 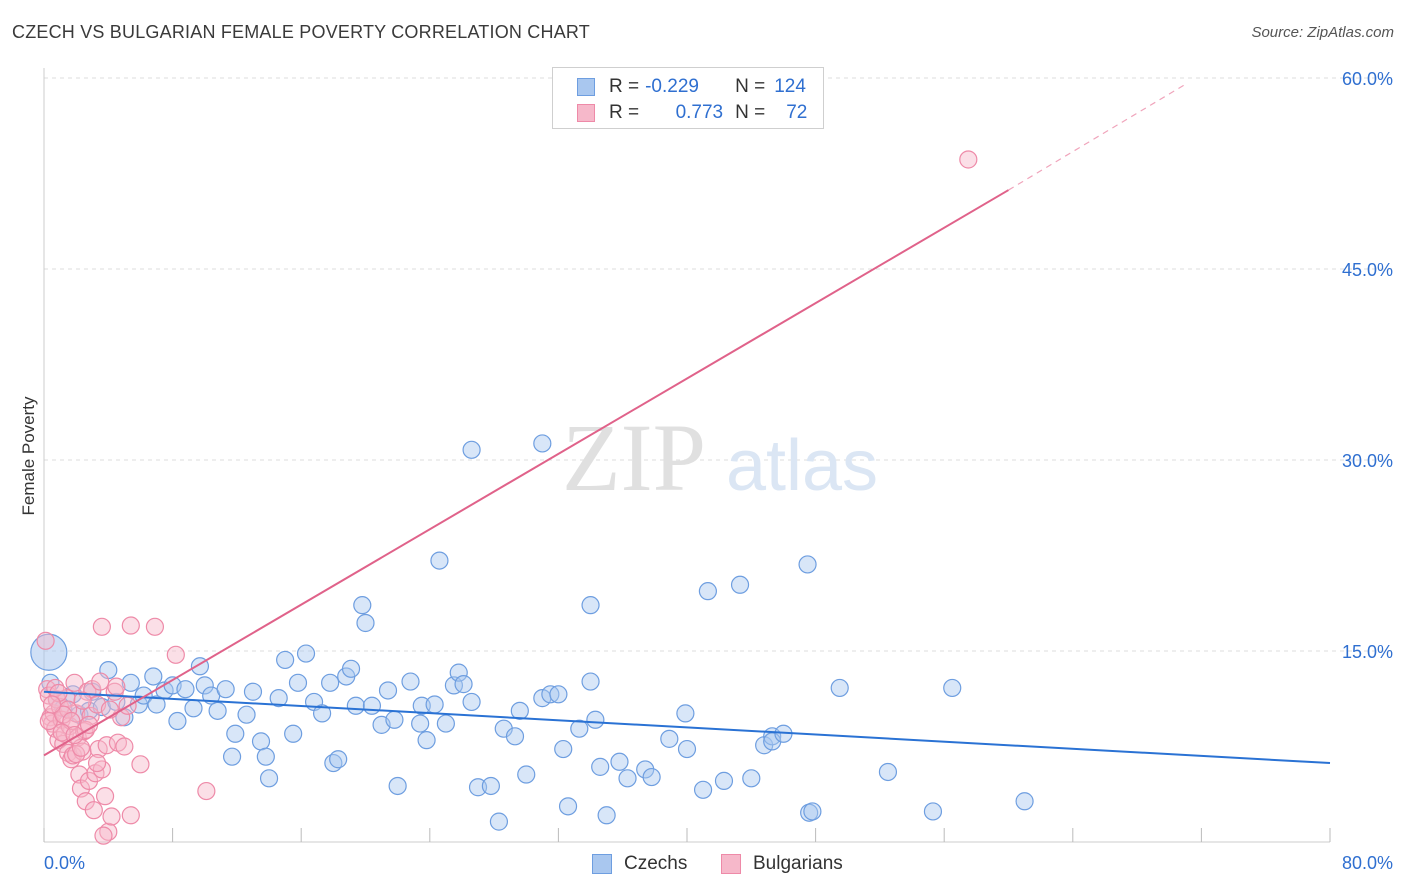 I want to click on bulgarian-legend-label: Bulgarians, so click(x=798, y=863).